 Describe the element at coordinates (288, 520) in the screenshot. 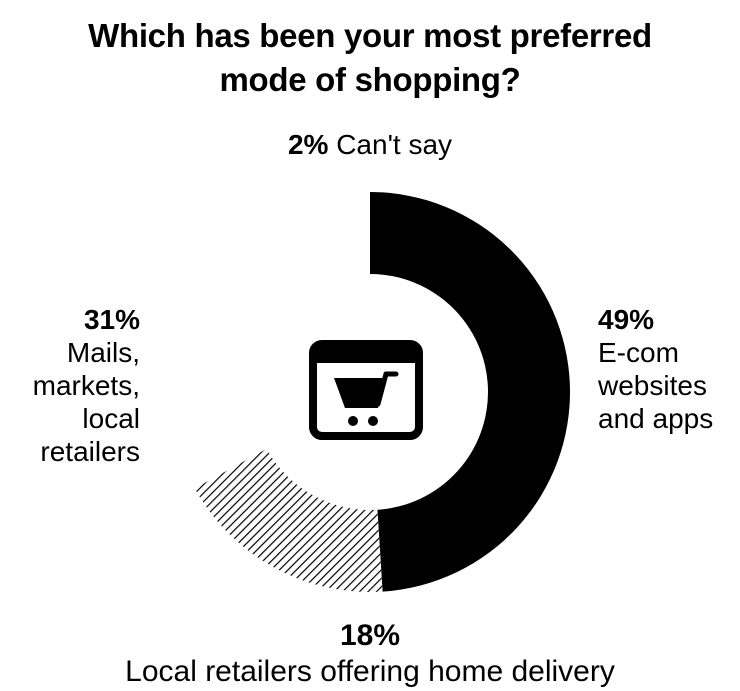

I see `segment-home-delivery` at that location.